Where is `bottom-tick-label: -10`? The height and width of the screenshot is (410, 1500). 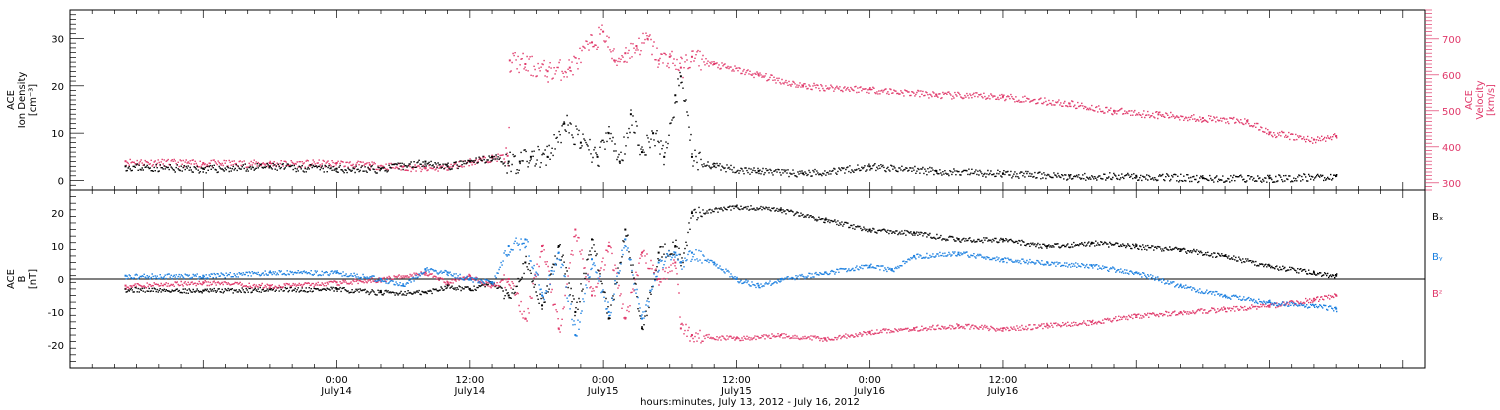
bottom-tick-label: -10 is located at coordinates (56, 313).